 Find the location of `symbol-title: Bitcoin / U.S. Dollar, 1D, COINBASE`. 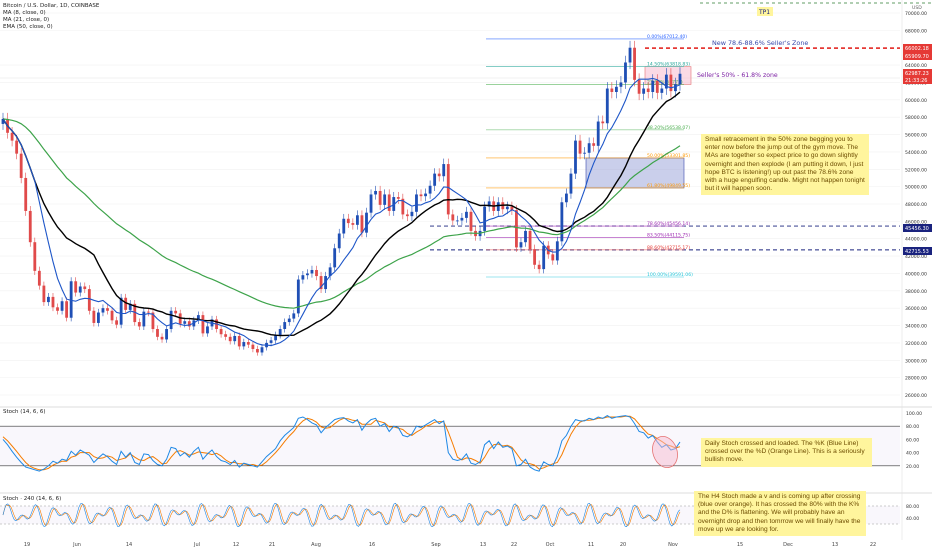

symbol-title: Bitcoin / U.S. Dollar, 1D, COINBASE is located at coordinates (51, 6).